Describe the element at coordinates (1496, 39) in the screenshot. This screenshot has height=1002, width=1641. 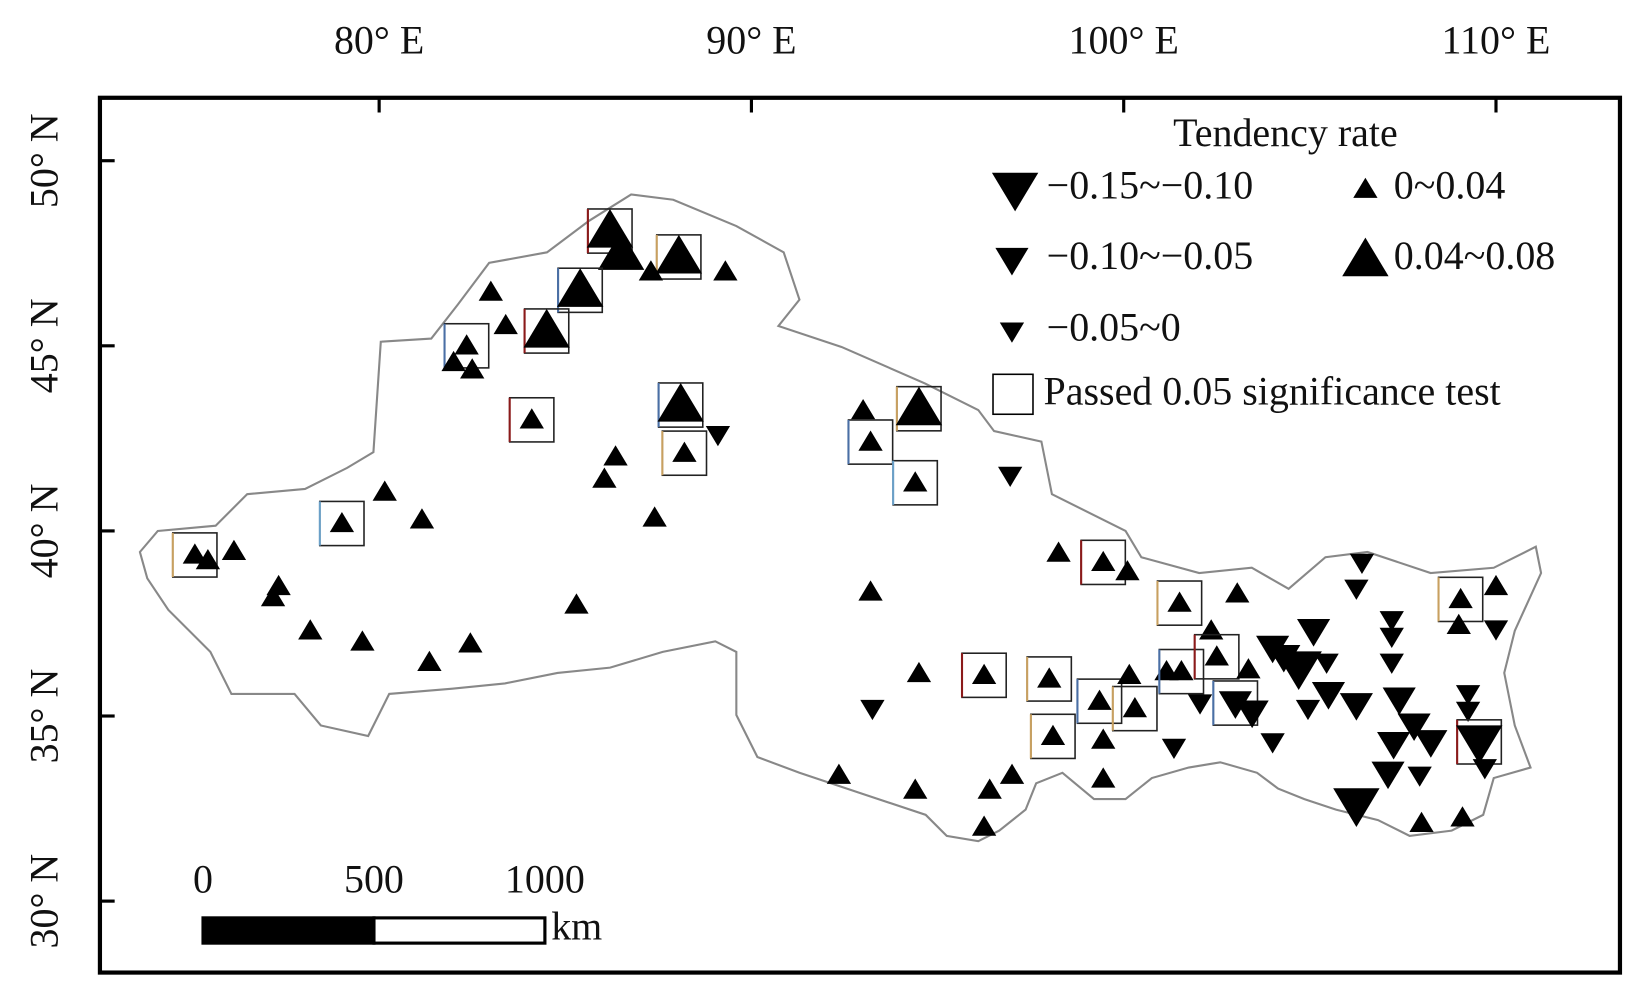
I see `lon-tick-label: 110° E` at that location.